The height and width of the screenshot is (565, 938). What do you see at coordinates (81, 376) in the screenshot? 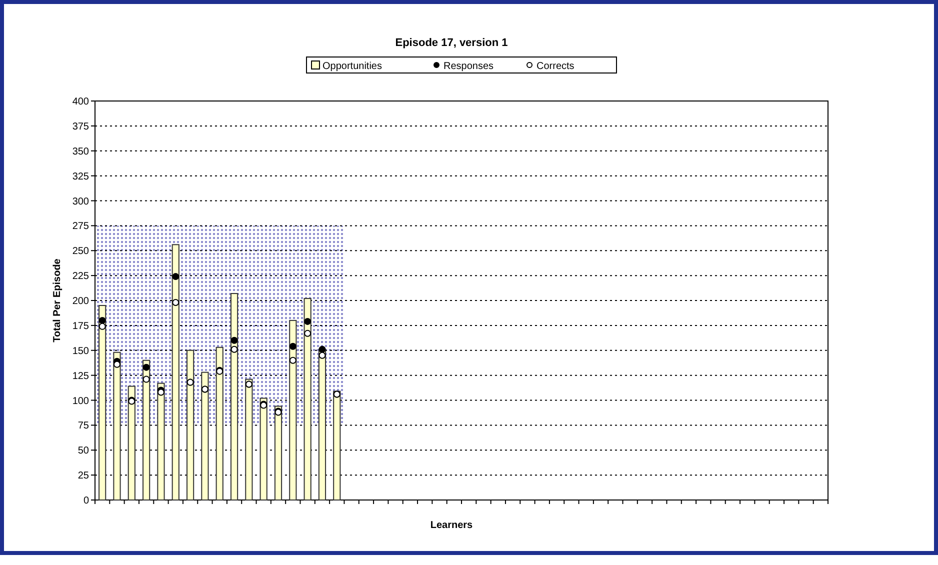
I see `y-tick-label: 125` at bounding box center [81, 376].